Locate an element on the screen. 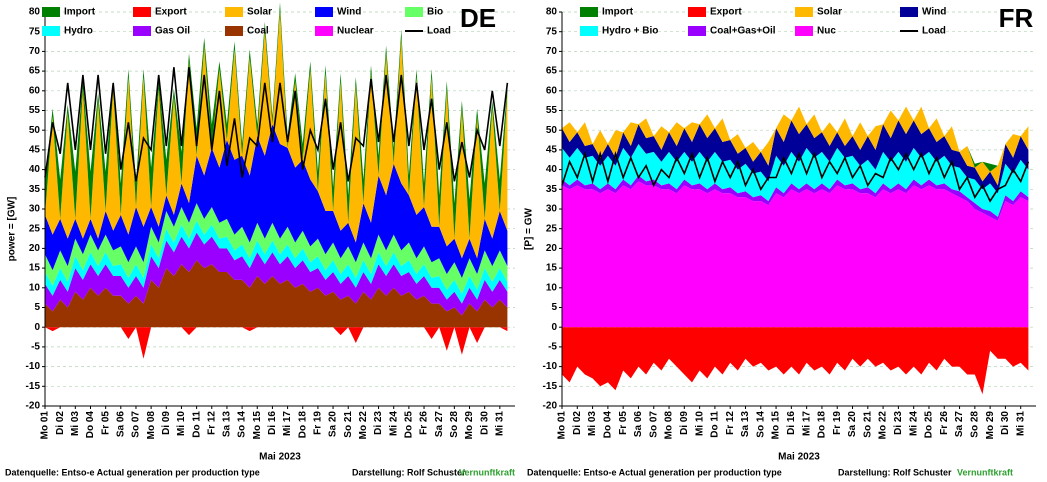  legend-label: Bio is located at coordinates (435, 12).